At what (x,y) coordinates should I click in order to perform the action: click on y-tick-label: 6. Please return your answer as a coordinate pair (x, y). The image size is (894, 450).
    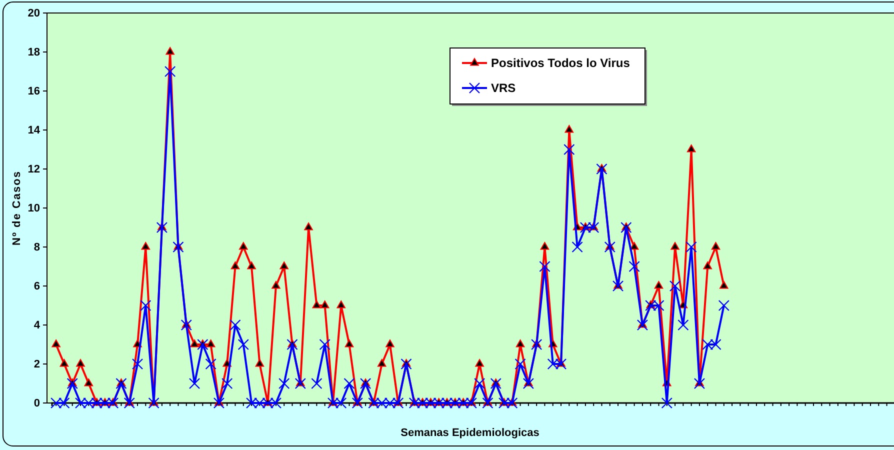
    Looking at the image, I should click on (37, 286).